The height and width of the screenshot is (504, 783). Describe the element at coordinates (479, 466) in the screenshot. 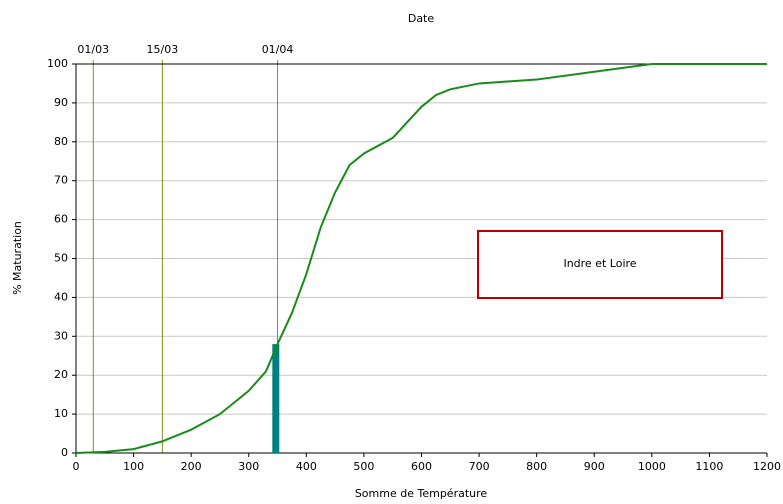

I see `x-tick-label: 700` at that location.